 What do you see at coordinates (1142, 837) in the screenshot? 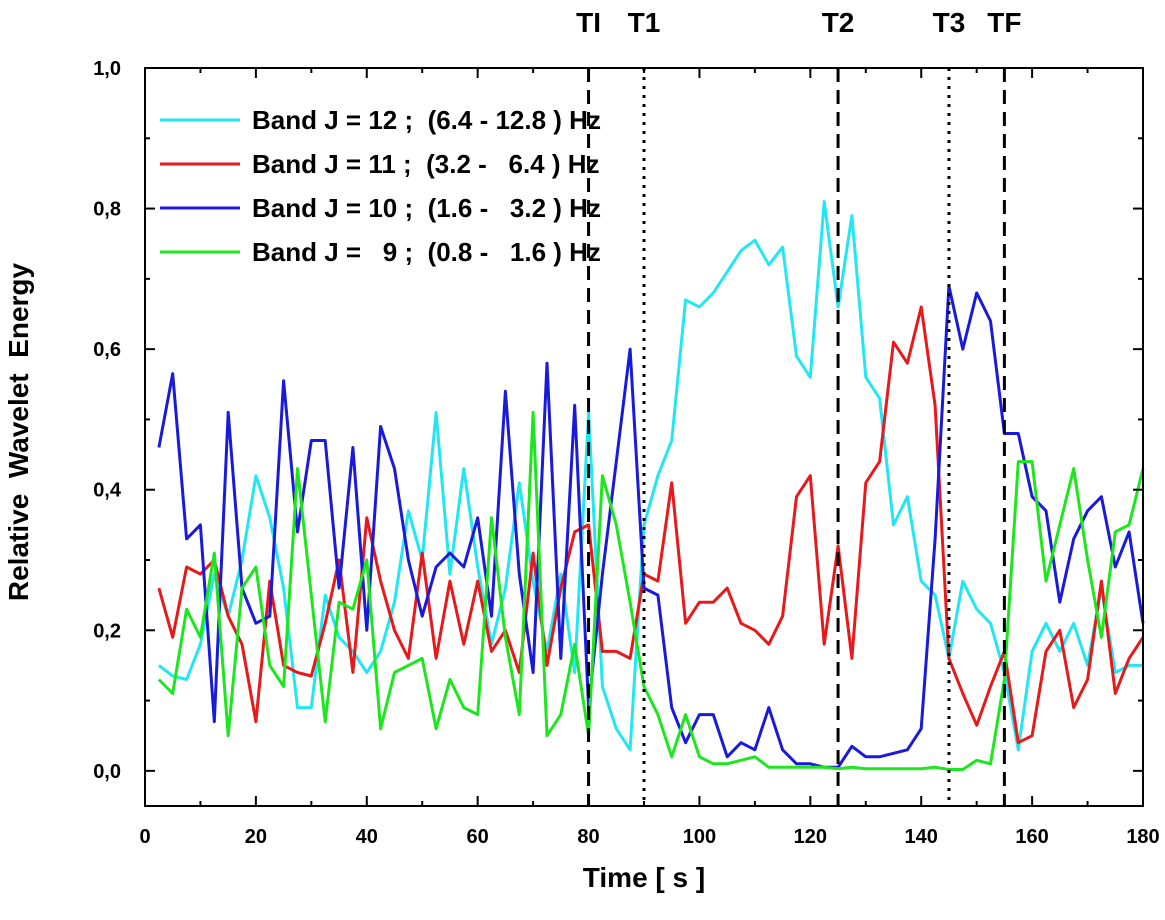
I see `x-tick-label: 180` at bounding box center [1142, 837].